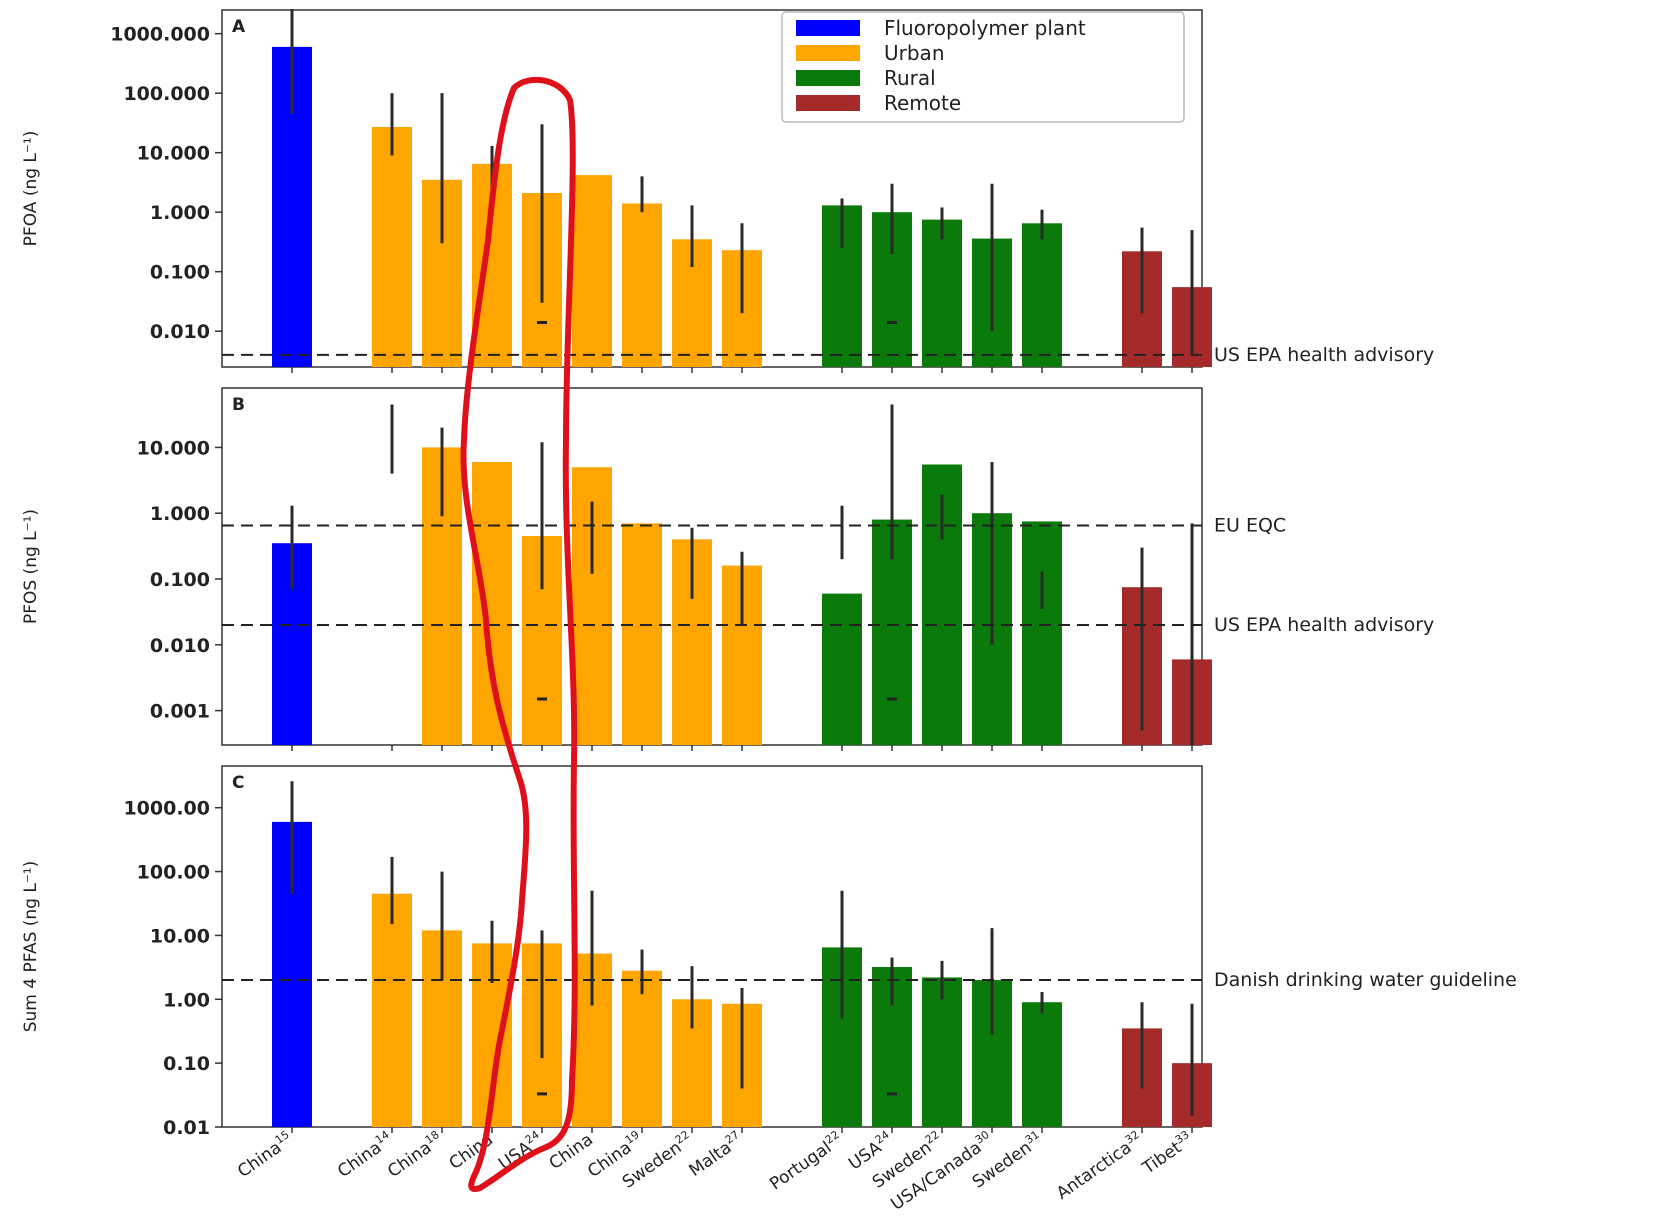 The width and height of the screenshot is (1680, 1224). Describe the element at coordinates (1250, 526) in the screenshot. I see `reference-line-label: EU EQC` at that location.